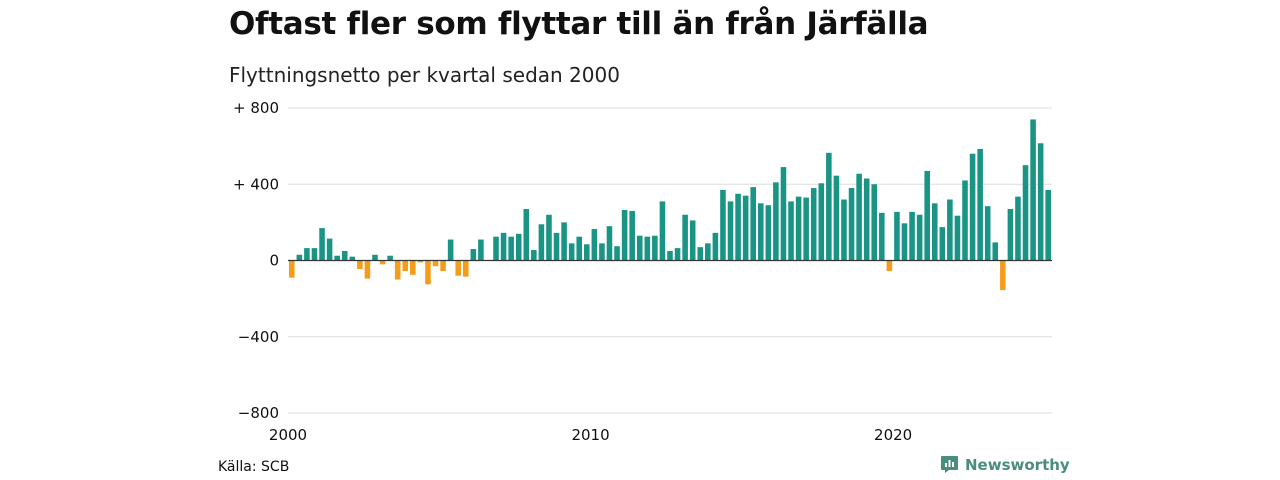 Image resolution: width=1280 pixels, height=480 pixels. What do you see at coordinates (424, 75) in the screenshot?
I see `chart-subtitle: Flyttningsnetto per kvartal sedan 2000` at bounding box center [424, 75].